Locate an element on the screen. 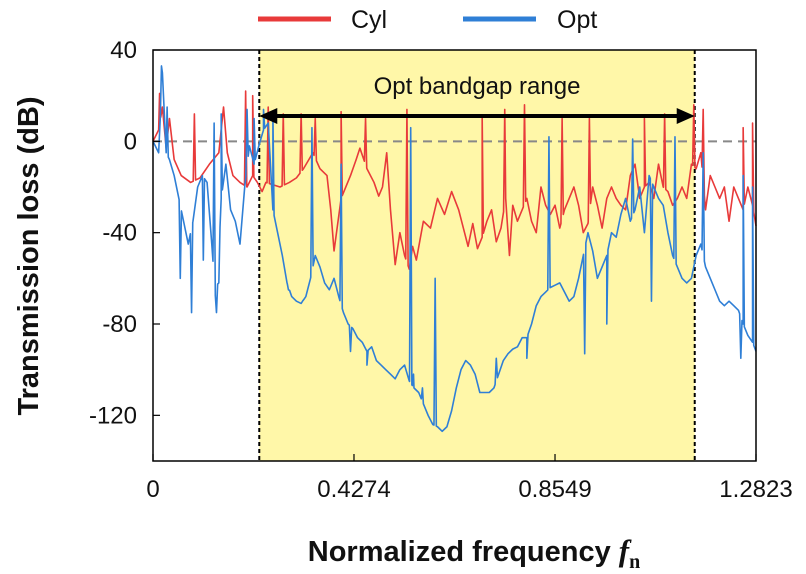 The height and width of the screenshot is (574, 806). y-axis-title: Transmission loss (dB) is located at coordinates (29, 255).